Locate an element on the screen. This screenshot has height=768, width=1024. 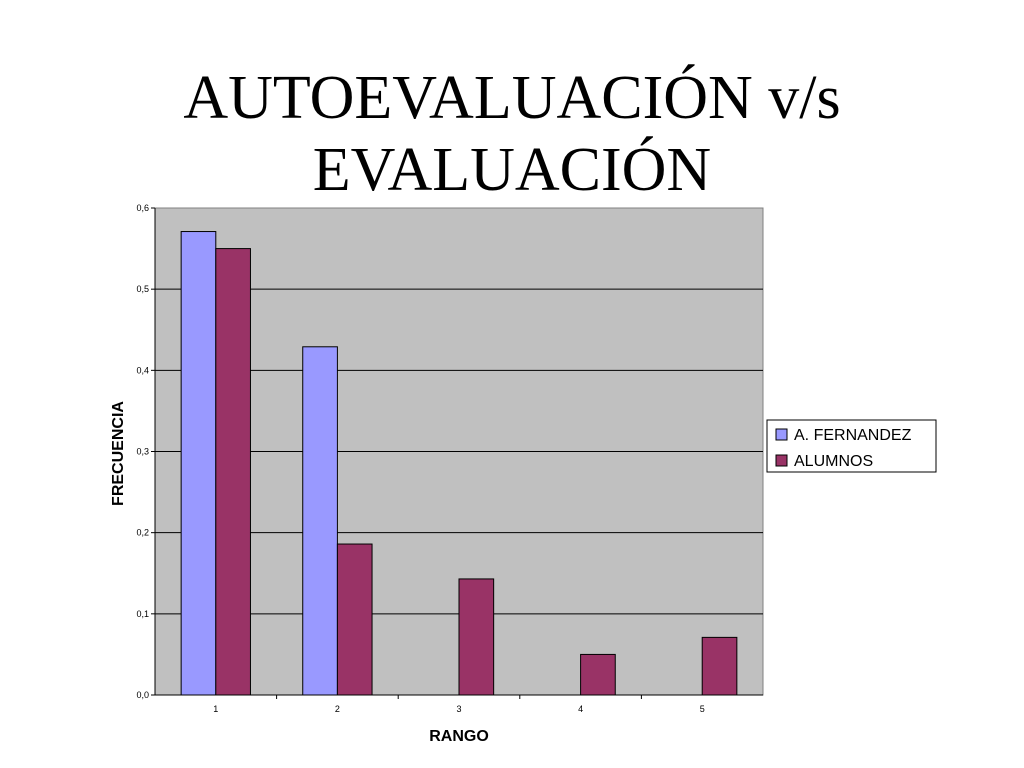
y-tick-label: 0,2 is located at coordinates (142, 533).